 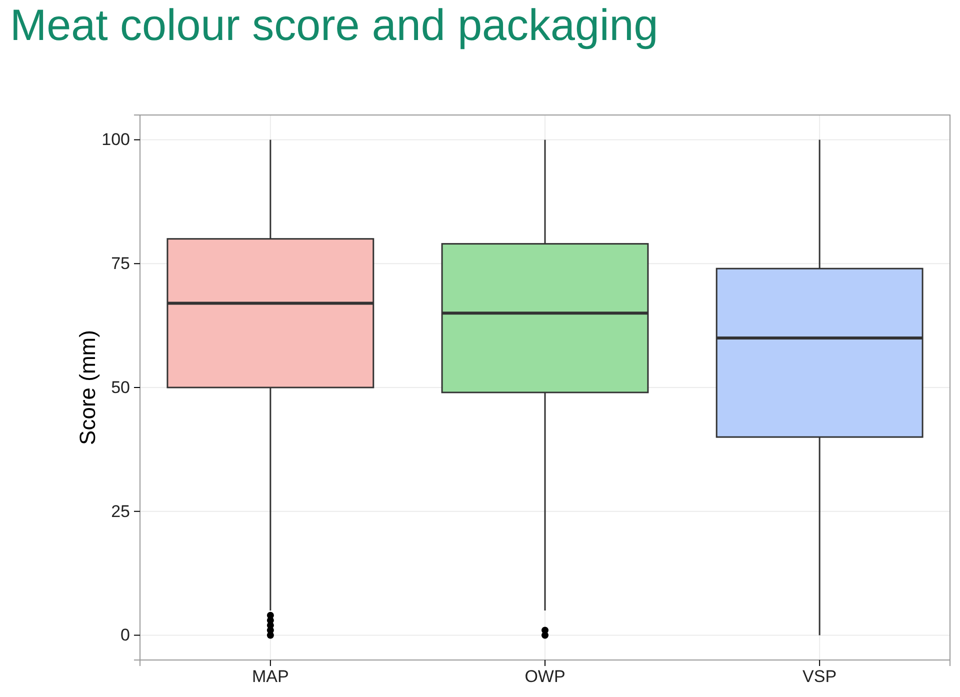 I want to click on y-axis-title: Score (mm), so click(x=87, y=387).